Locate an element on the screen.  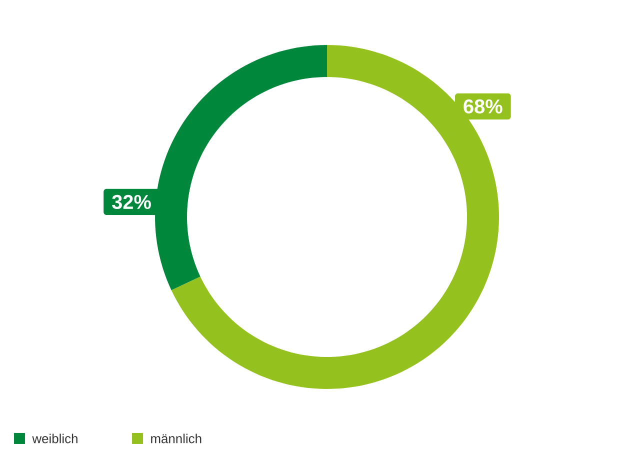
legend-label: weiblich is located at coordinates (55, 439).